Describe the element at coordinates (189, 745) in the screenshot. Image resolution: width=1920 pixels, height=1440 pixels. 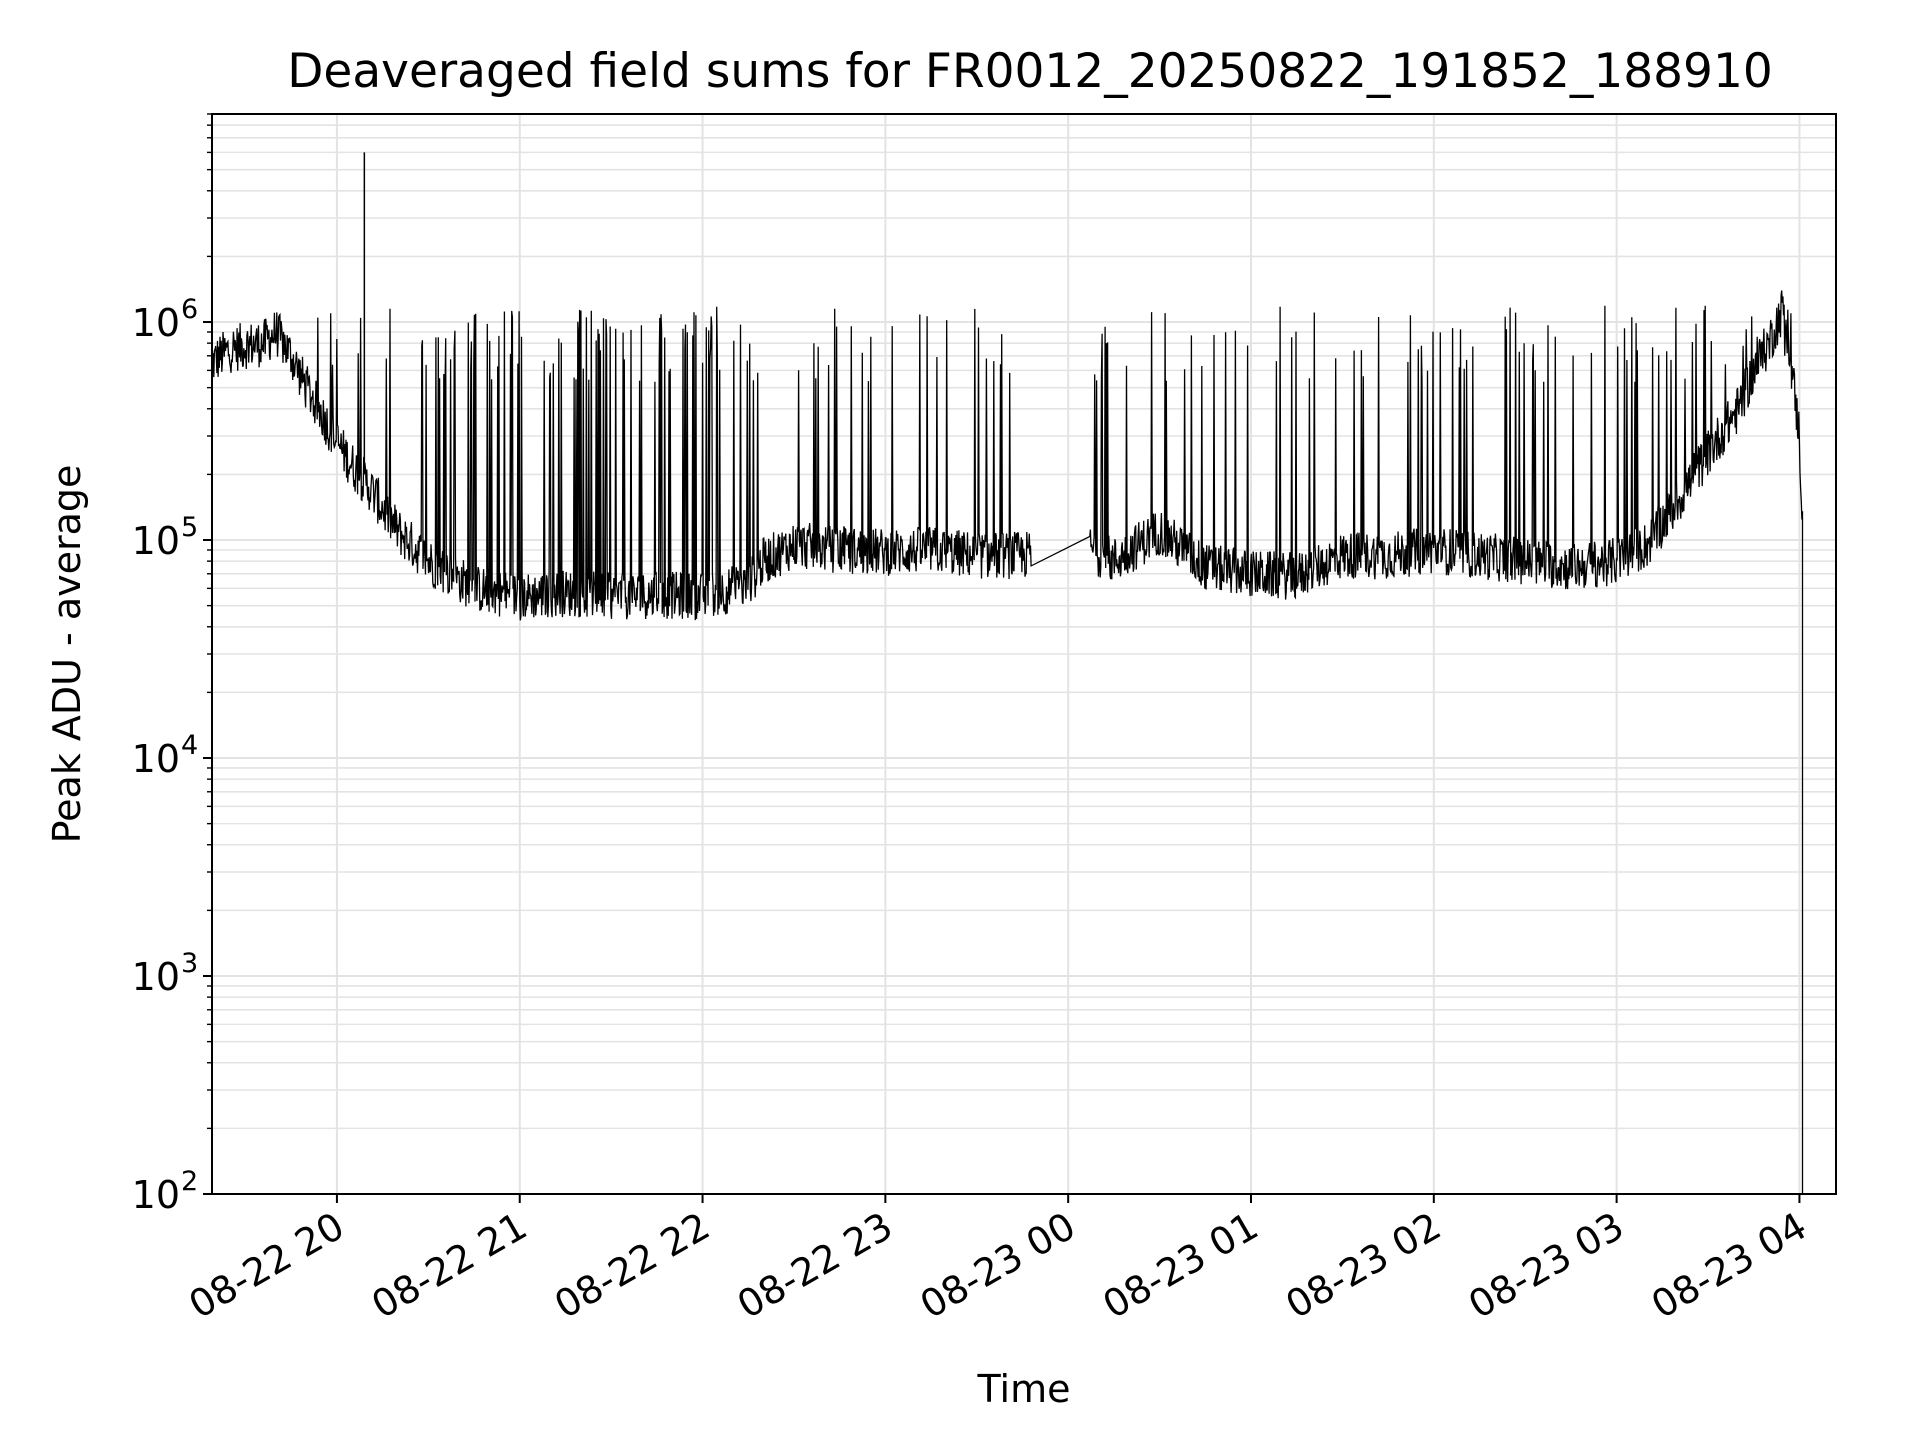
I see `y-tick-exponent: 4` at that location.